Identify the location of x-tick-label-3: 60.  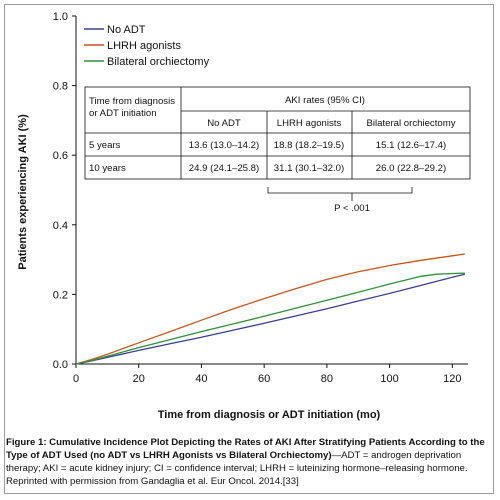
(264, 379).